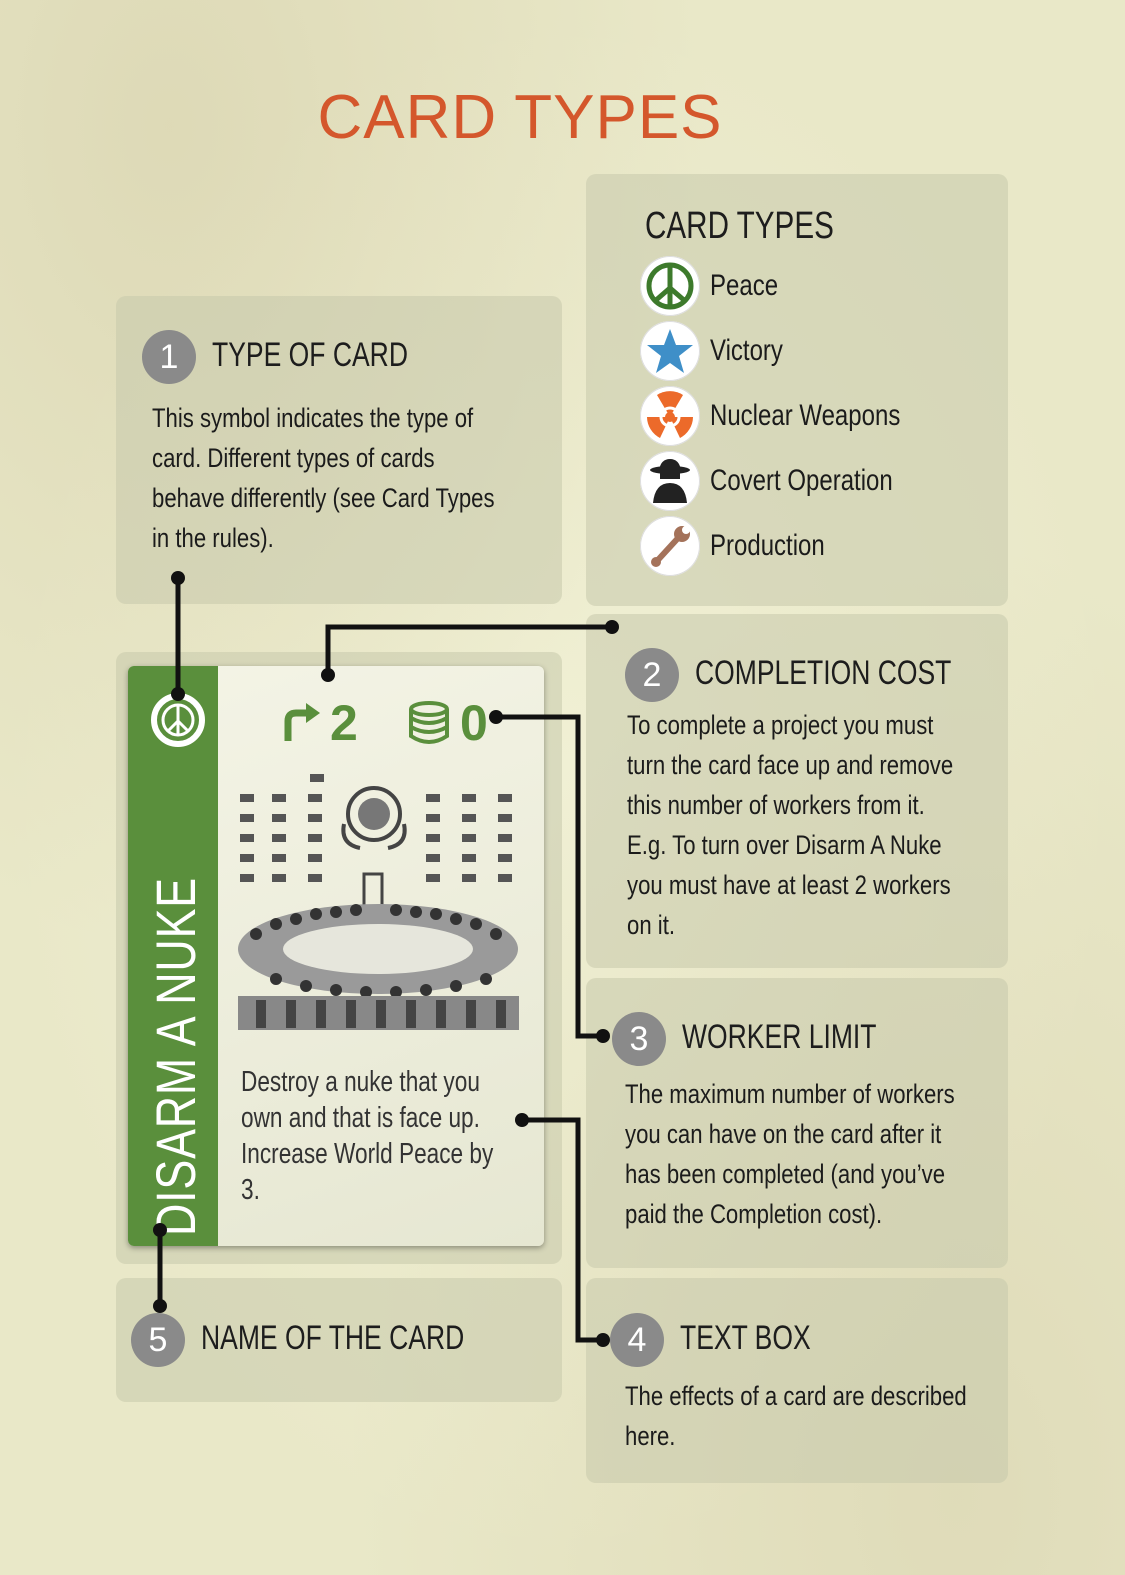  What do you see at coordinates (670, 416) in the screenshot?
I see `radiation-icon` at bounding box center [670, 416].